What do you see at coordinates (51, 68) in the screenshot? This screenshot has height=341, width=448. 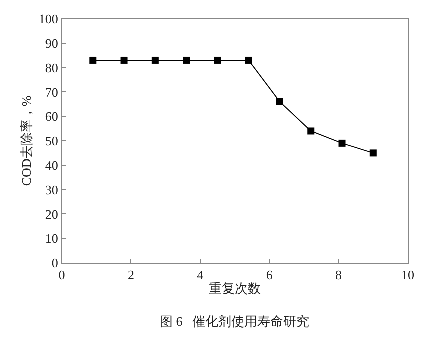 I see `y-tick-label: 80` at bounding box center [51, 68].